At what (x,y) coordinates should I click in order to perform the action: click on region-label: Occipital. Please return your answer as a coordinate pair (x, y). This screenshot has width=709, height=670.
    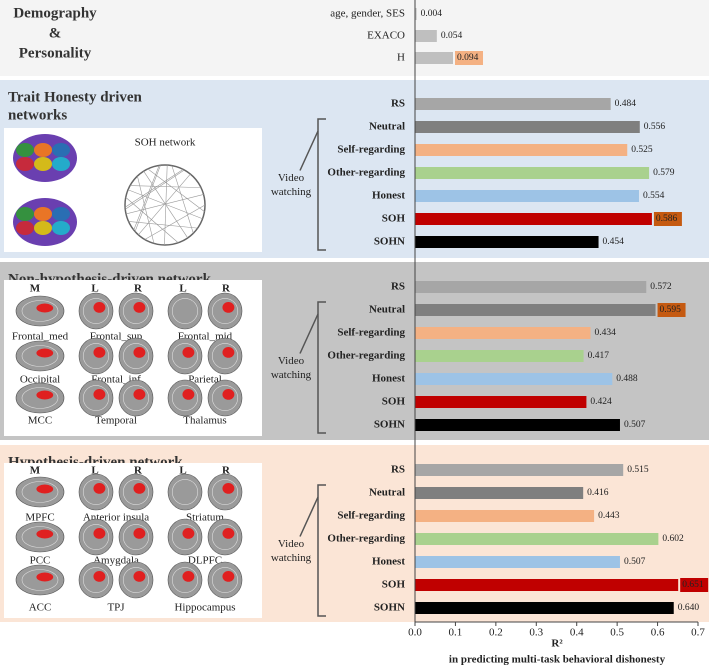
    Looking at the image, I should click on (40, 380).